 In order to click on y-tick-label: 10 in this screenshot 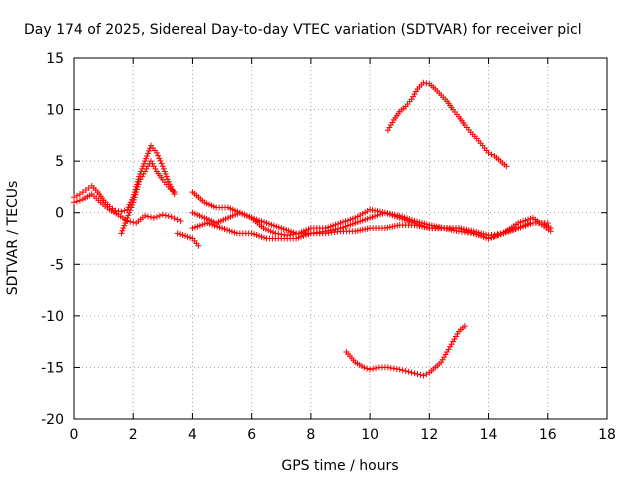, I will do `click(55, 111)`.